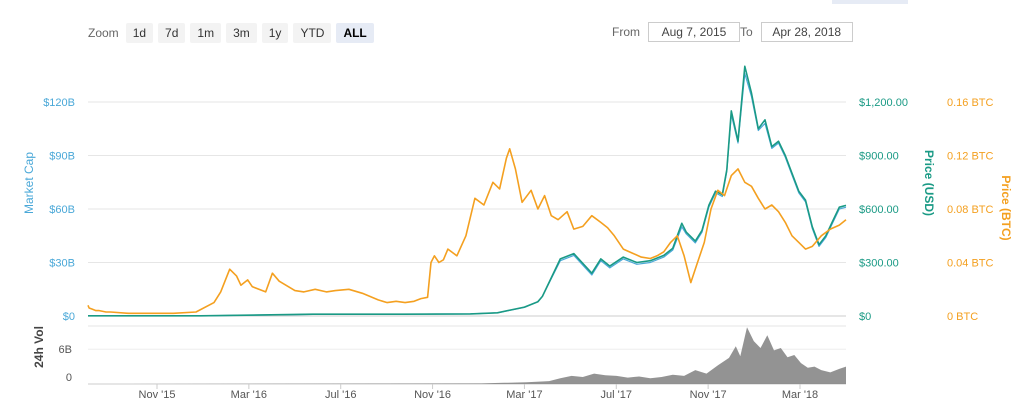 This screenshot has width=1024, height=415. I want to click on volume-series, so click(467, 355).